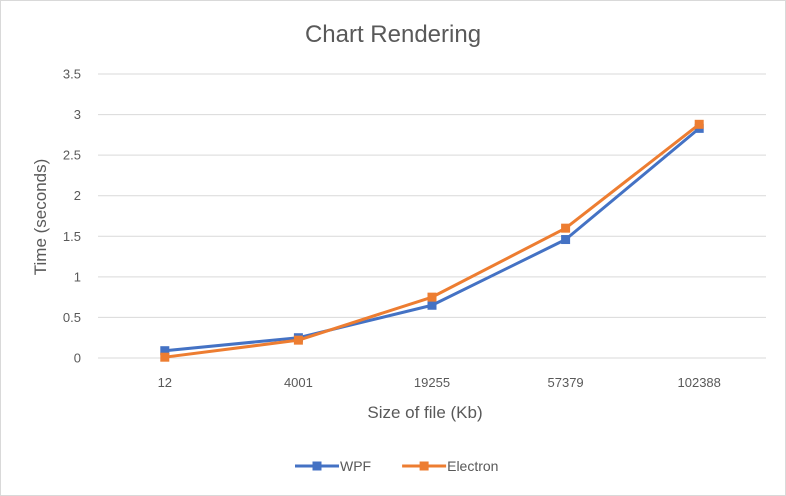 The image size is (786, 496). Describe the element at coordinates (396, 466) in the screenshot. I see `legend: WPF Electron` at that location.